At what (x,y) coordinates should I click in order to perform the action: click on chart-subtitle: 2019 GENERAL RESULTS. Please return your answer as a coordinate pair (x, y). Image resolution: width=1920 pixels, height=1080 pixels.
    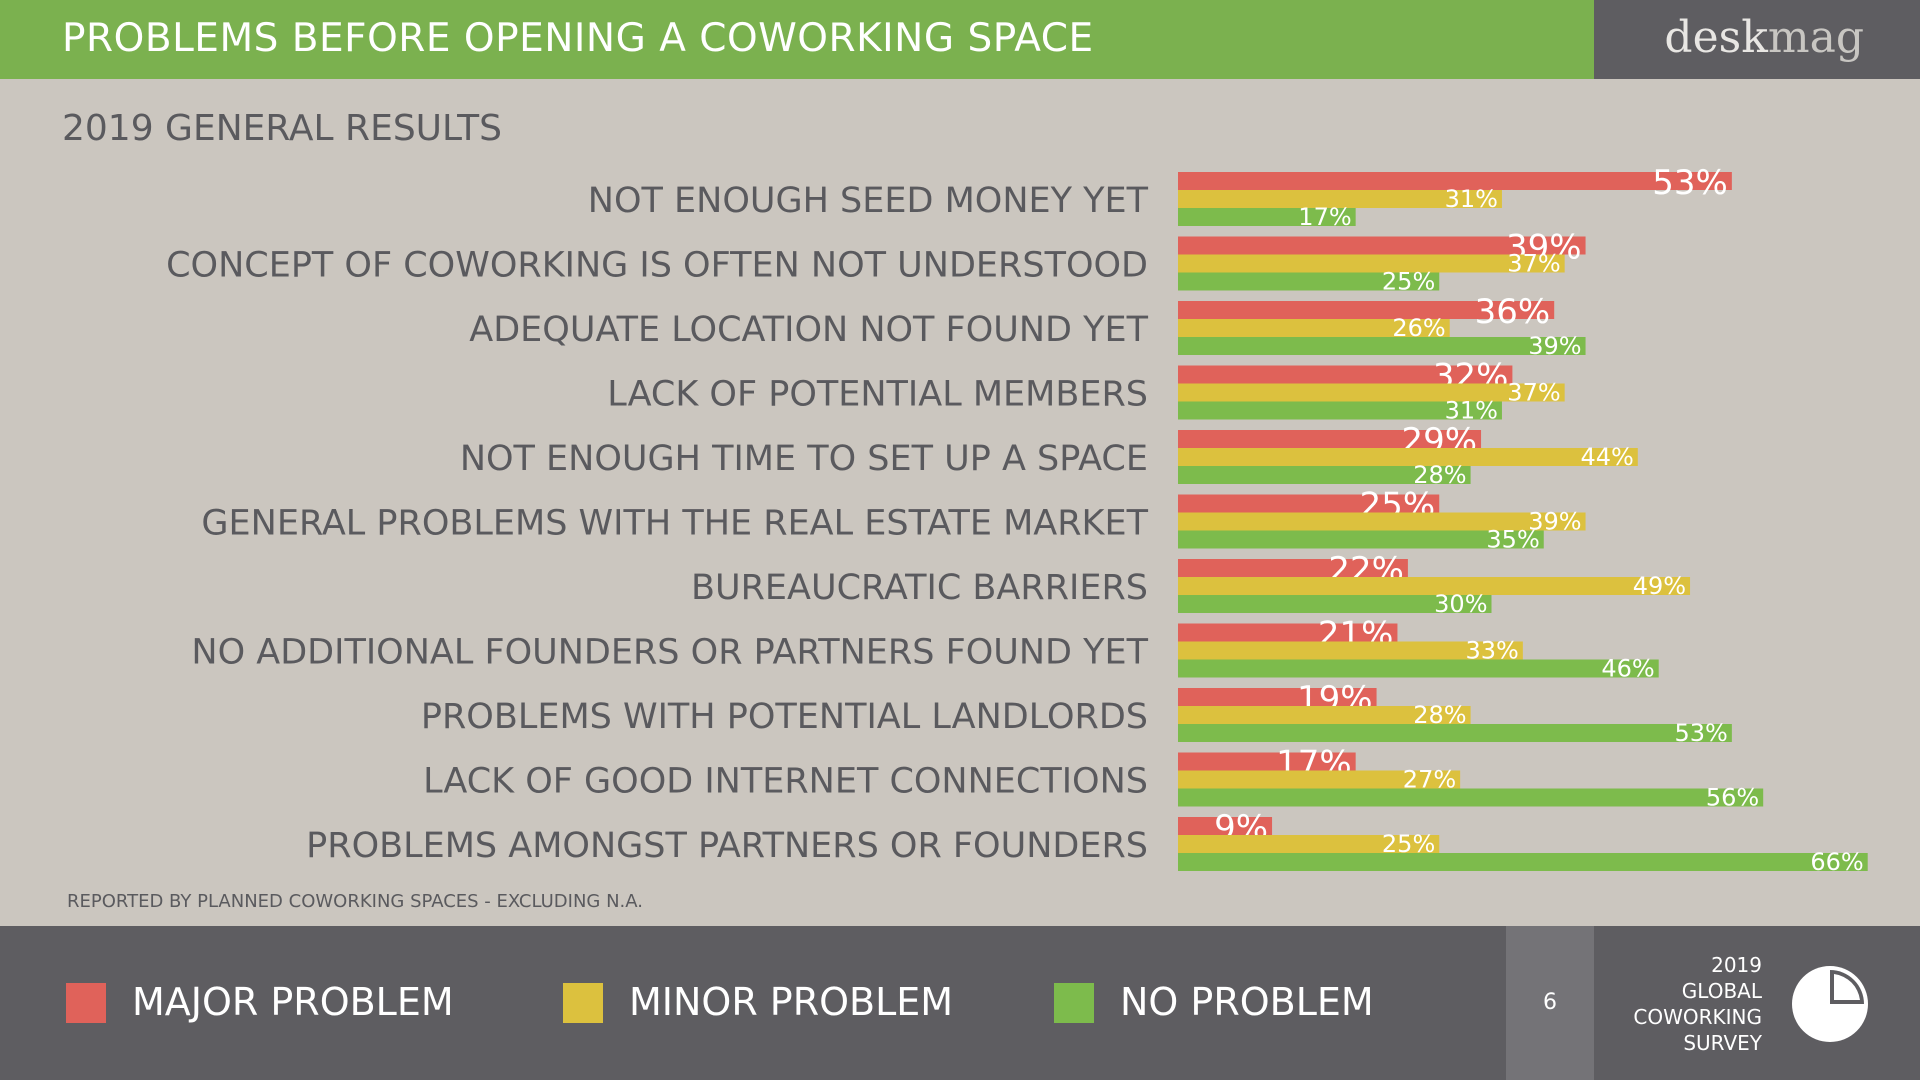
    Looking at the image, I should click on (282, 128).